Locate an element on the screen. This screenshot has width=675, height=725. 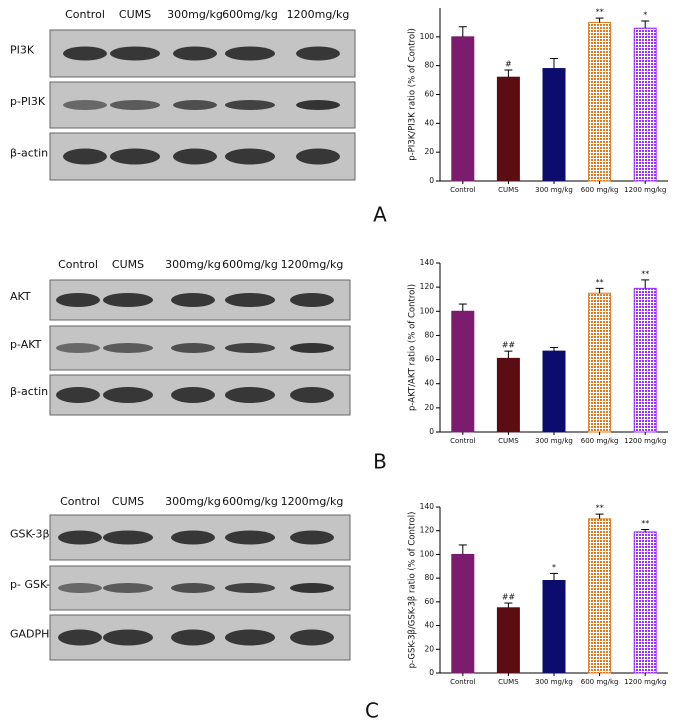
x-tick-label: Control is located at coordinates (462, 682).